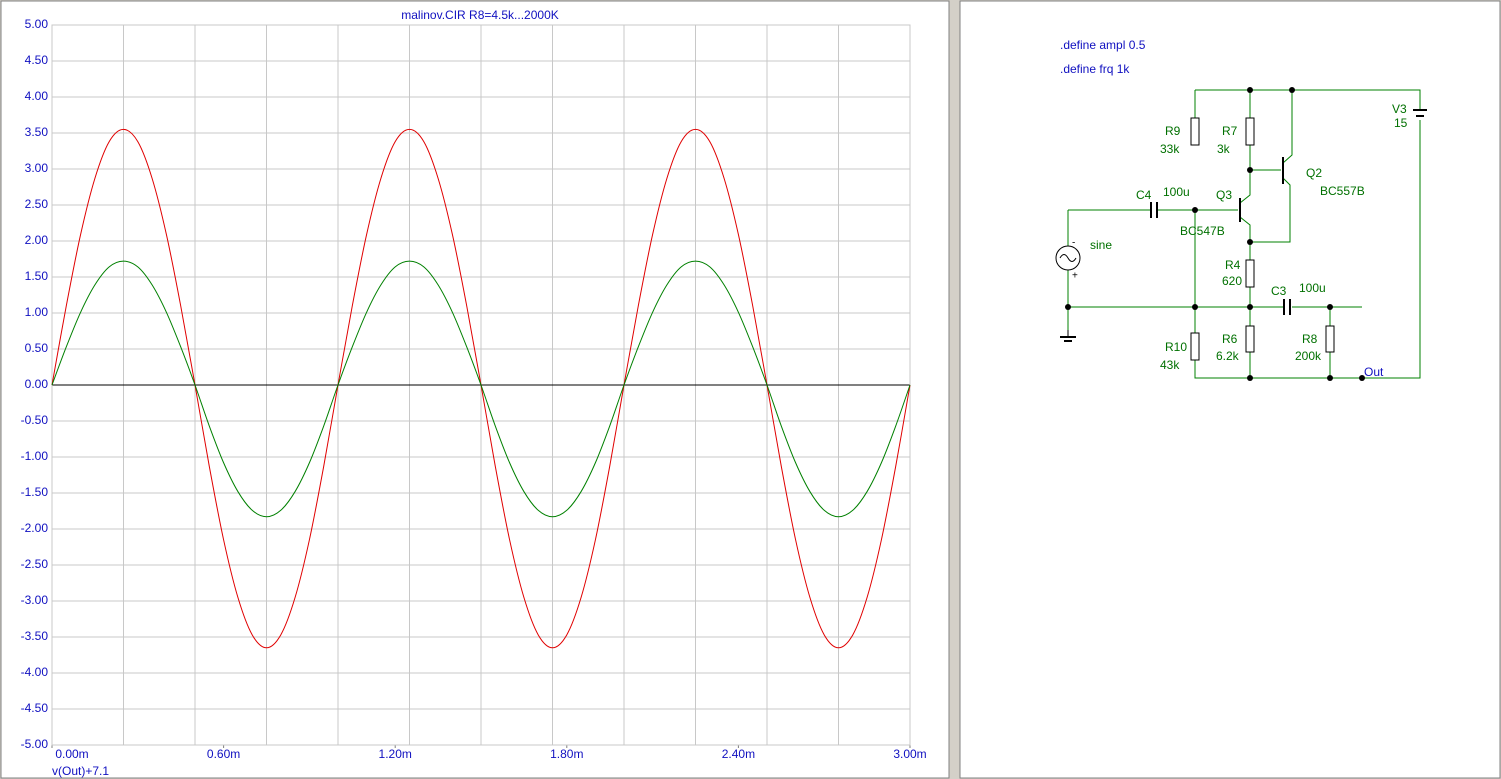  Describe the element at coordinates (35, 672) in the screenshot. I see `y-tick-label: -4.00` at that location.